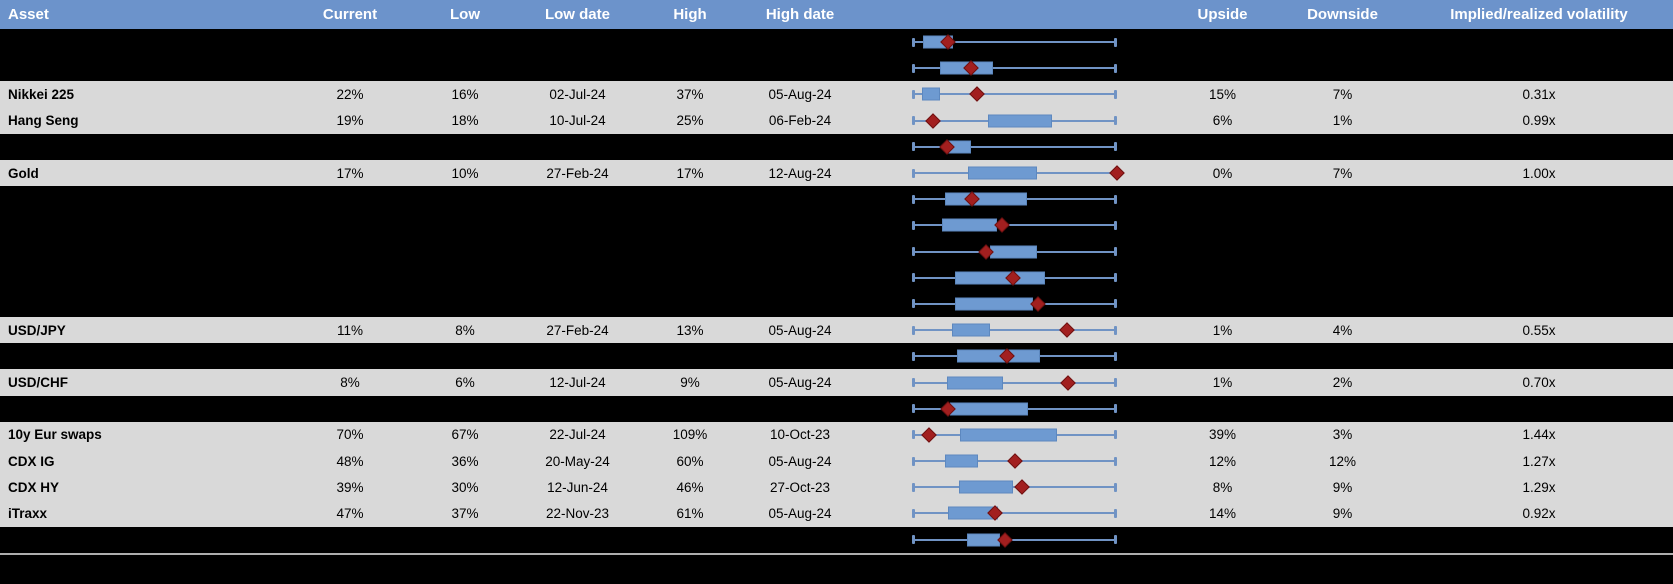  I want to click on low-value: 67%, so click(465, 435).